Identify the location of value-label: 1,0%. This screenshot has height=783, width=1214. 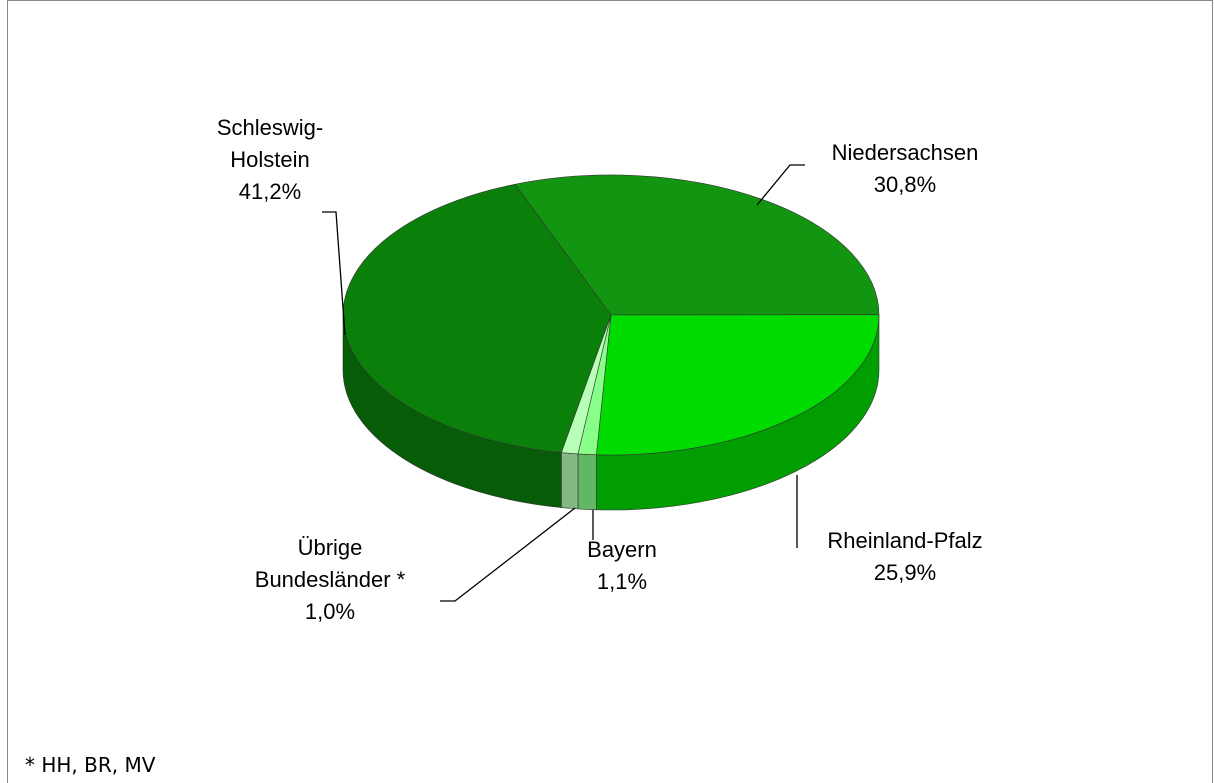
(330, 611).